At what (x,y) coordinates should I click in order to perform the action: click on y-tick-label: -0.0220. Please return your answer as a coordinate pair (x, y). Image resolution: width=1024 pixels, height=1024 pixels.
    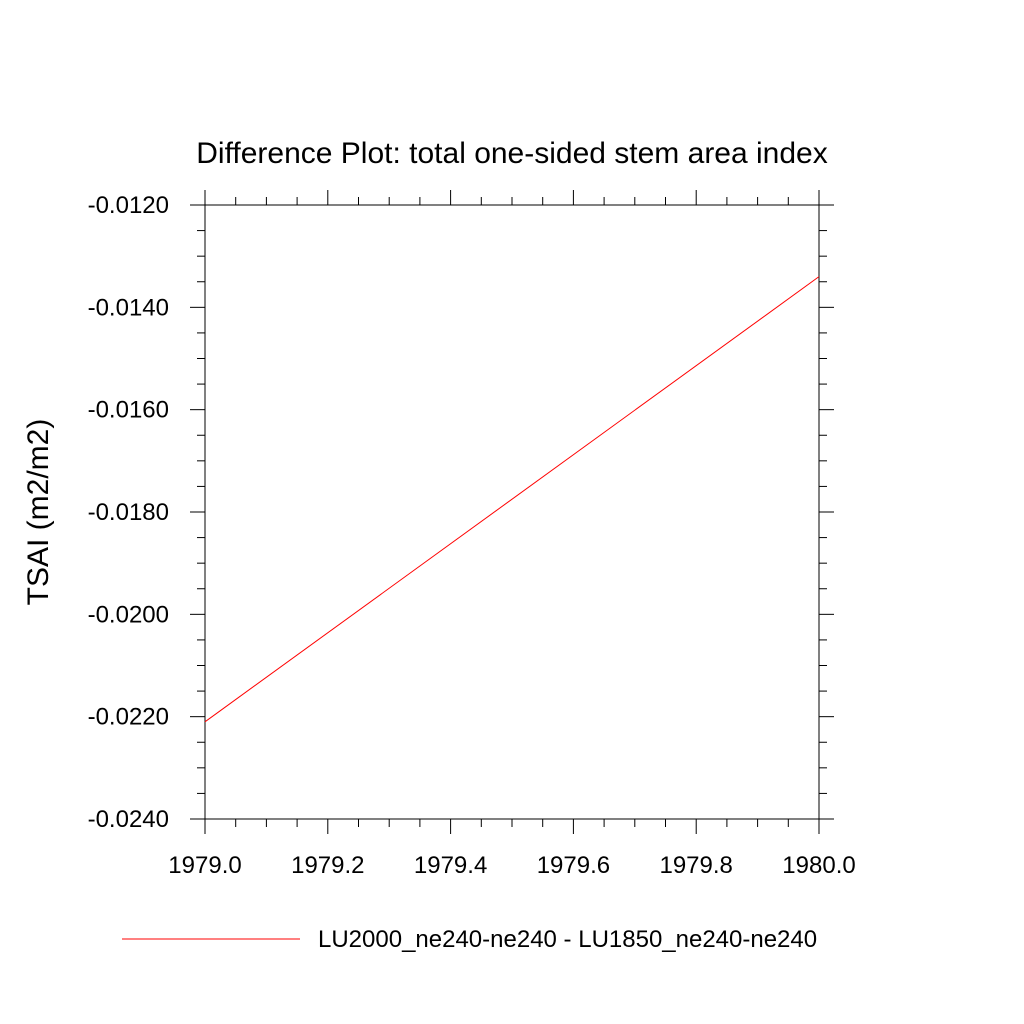
    Looking at the image, I should click on (128, 717).